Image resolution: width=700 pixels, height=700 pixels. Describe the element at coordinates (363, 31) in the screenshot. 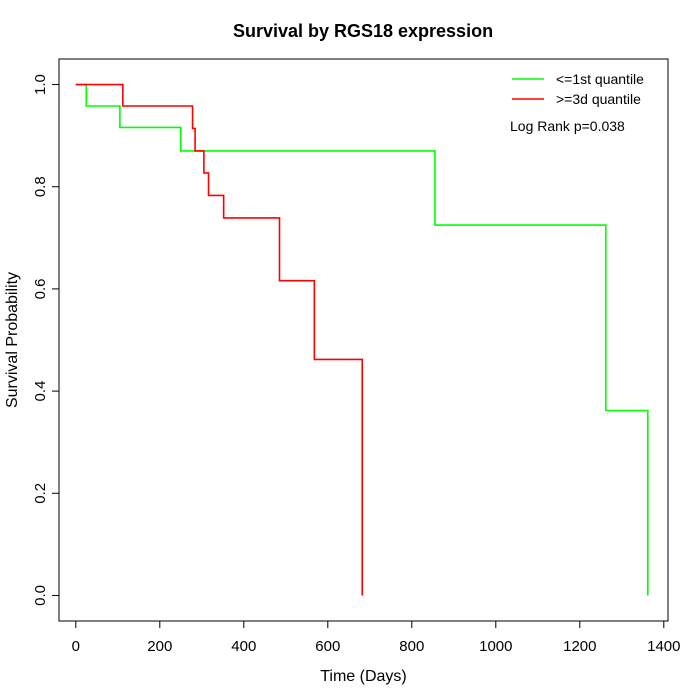

I see `chart-title: Survival by RGS18 expression` at that location.